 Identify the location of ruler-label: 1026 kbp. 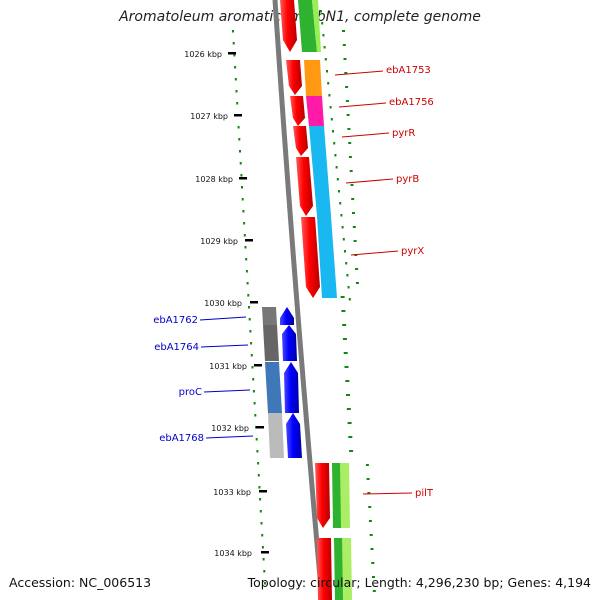
(203, 54).